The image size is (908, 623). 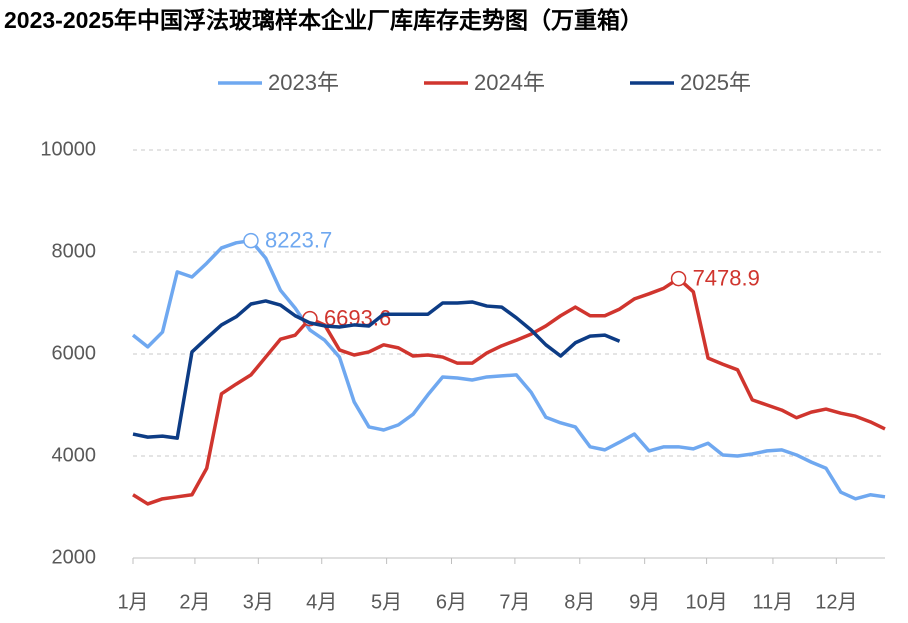 What do you see at coordinates (836, 602) in the screenshot?
I see `x-tick-label: 12月` at bounding box center [836, 602].